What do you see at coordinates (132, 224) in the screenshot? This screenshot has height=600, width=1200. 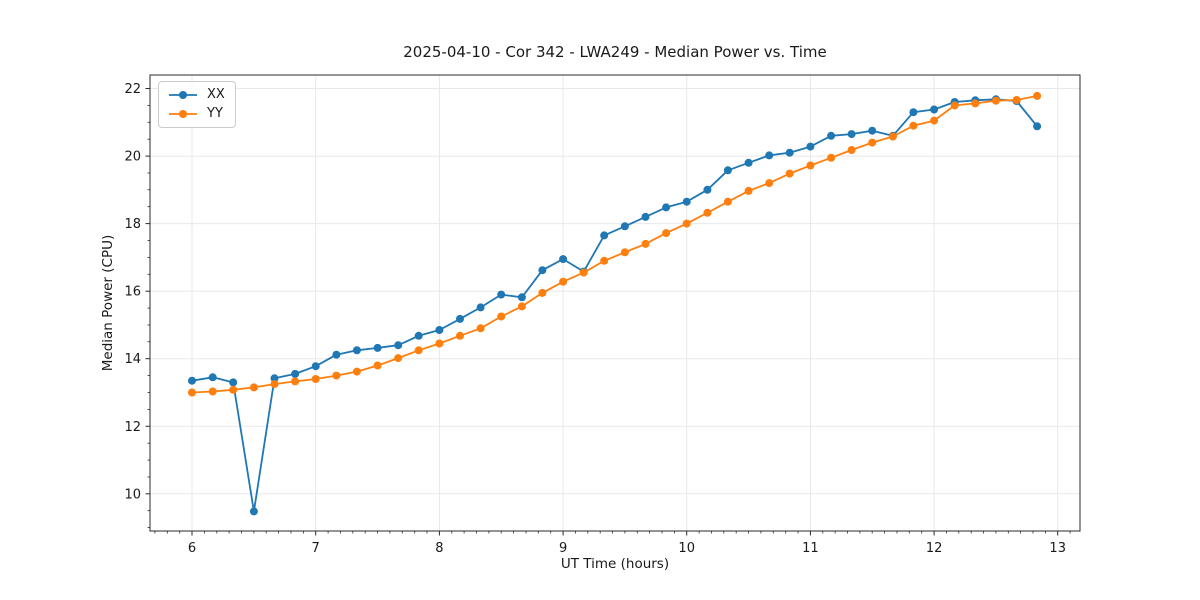 I see `svg-text: 18` at bounding box center [132, 224].